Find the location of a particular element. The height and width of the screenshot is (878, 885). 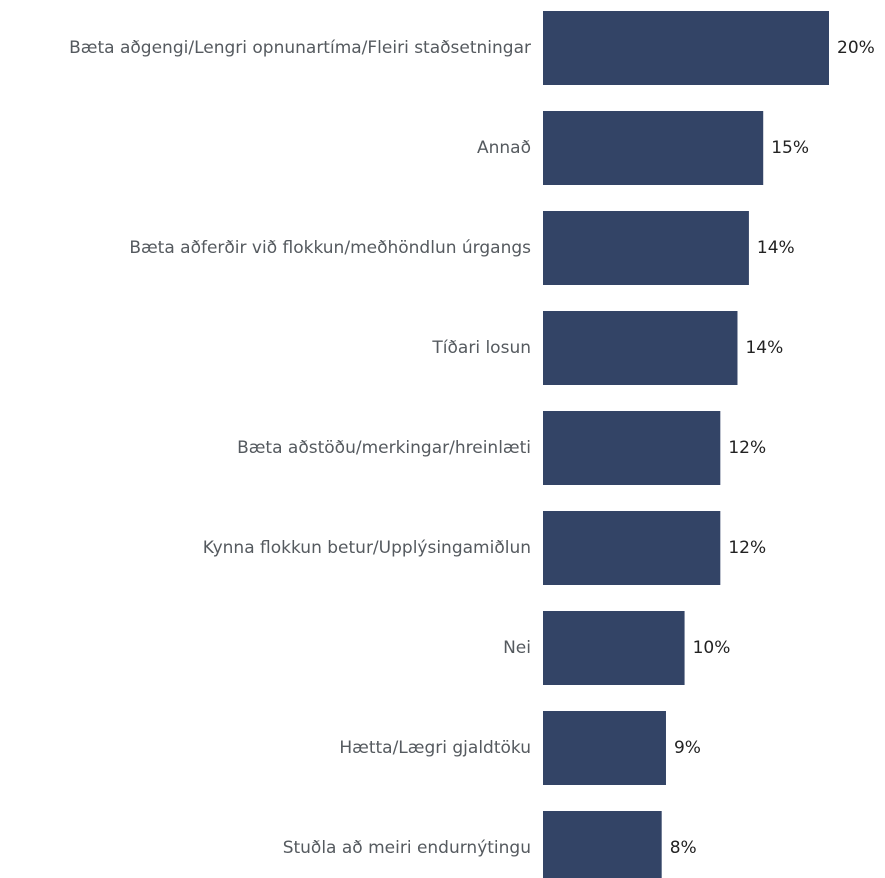

category-label: Kynna flokkun betur/Upplýsingamiðlun is located at coordinates (367, 548).